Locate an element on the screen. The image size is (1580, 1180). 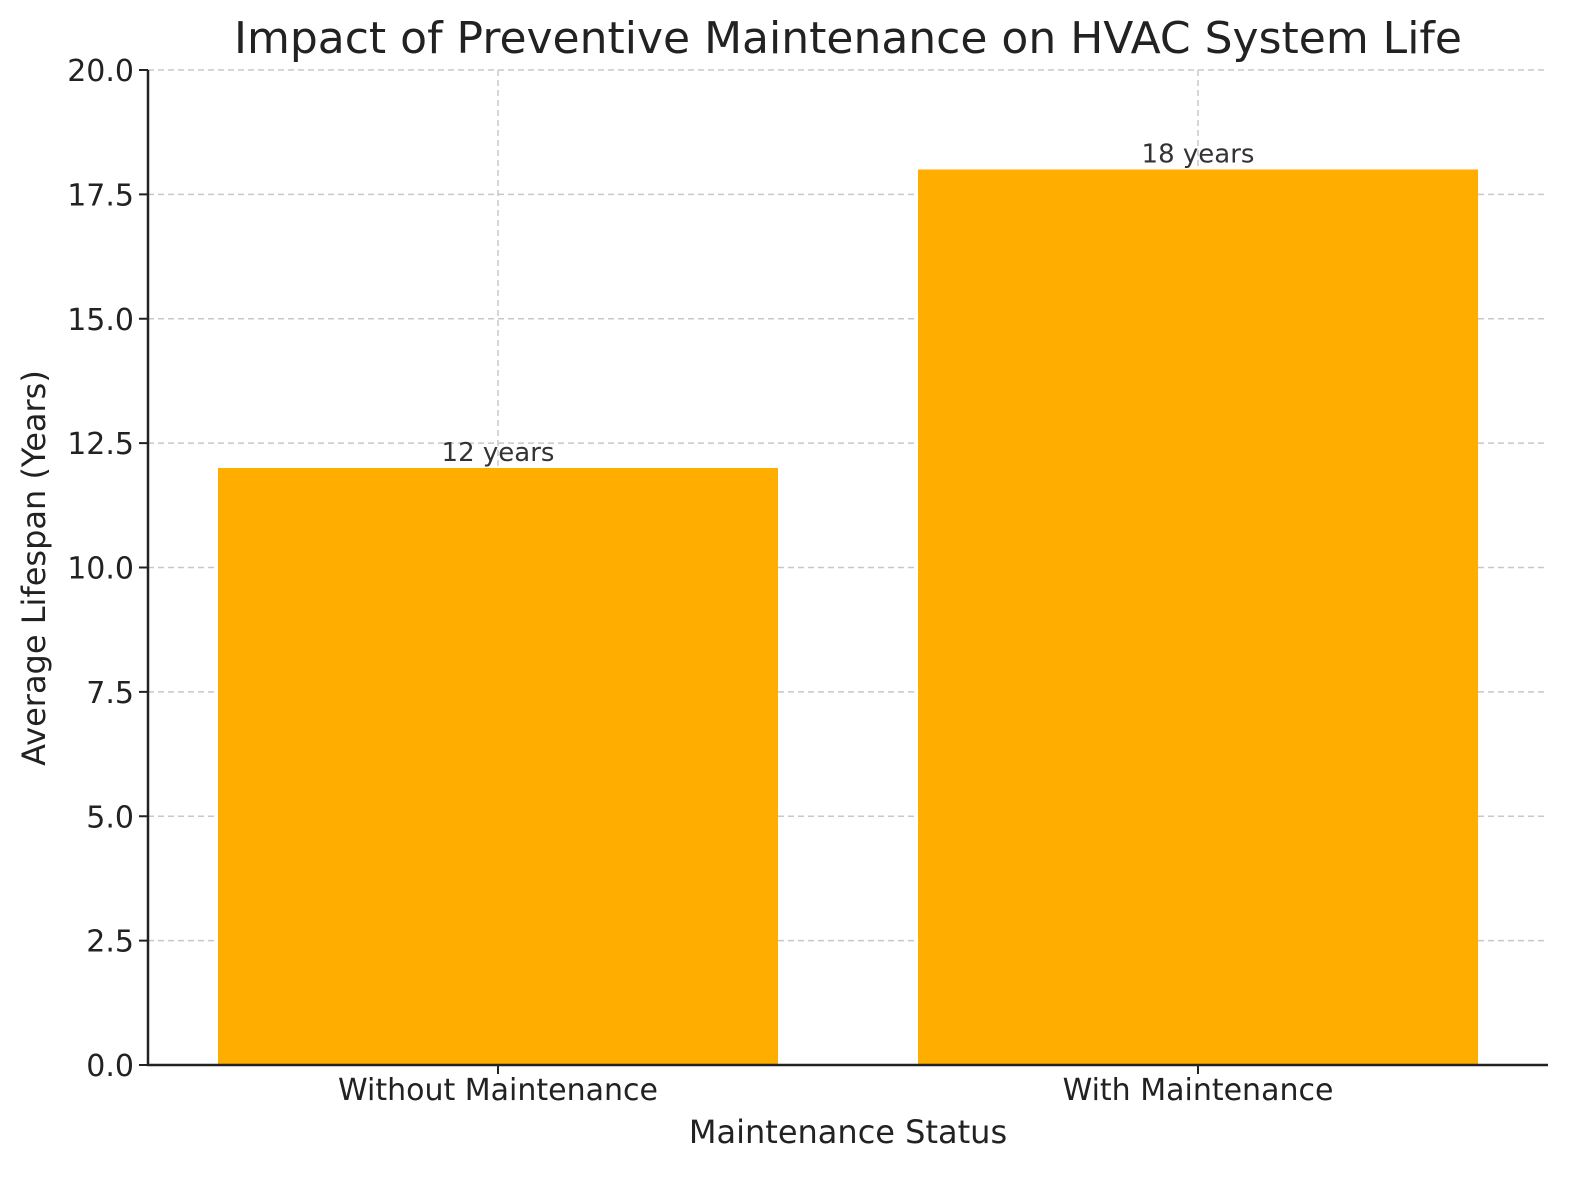
y-tick-label: 15.0 is located at coordinates (100, 320).